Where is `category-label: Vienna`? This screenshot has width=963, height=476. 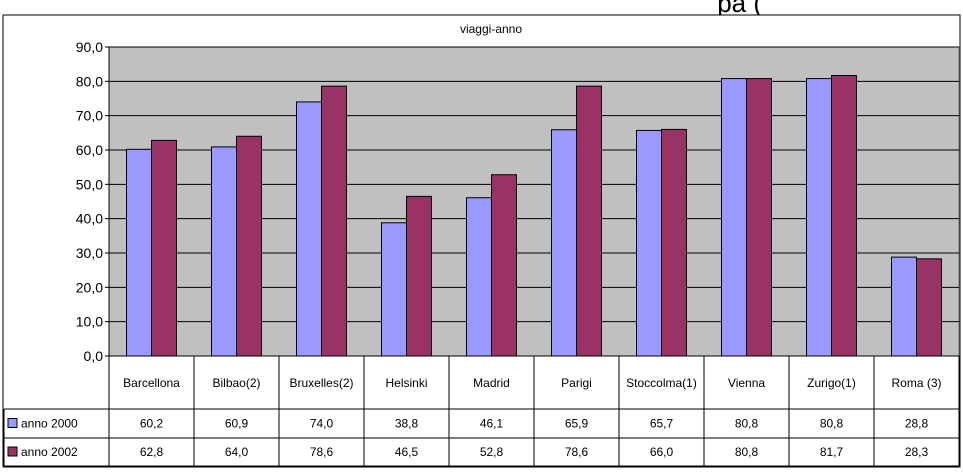 category-label: Vienna is located at coordinates (746, 383).